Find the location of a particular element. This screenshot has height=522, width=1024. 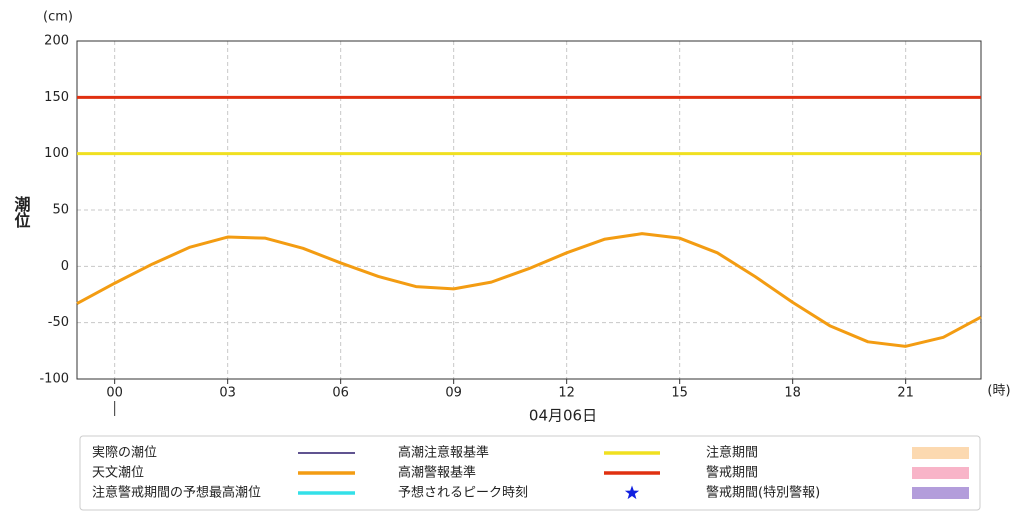

legend-label: 注意期間 is located at coordinates (732, 453).